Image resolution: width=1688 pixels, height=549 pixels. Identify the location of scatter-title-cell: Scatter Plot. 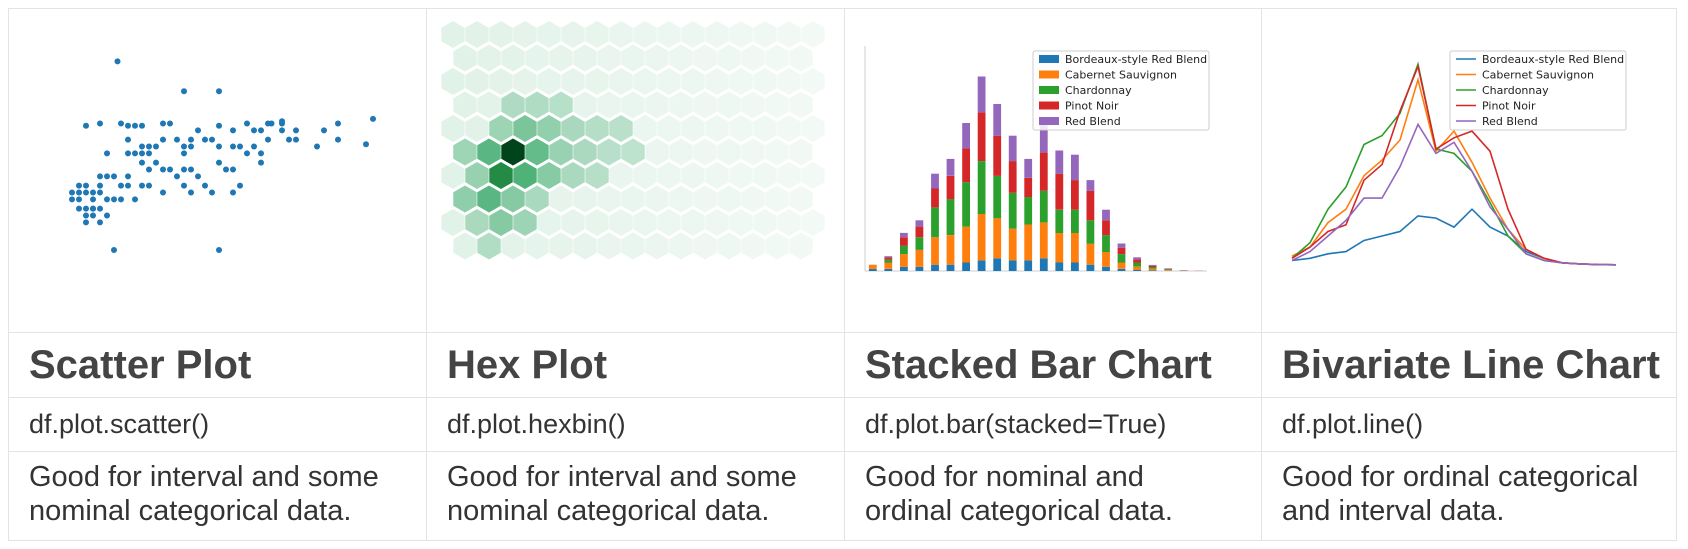
(218, 365).